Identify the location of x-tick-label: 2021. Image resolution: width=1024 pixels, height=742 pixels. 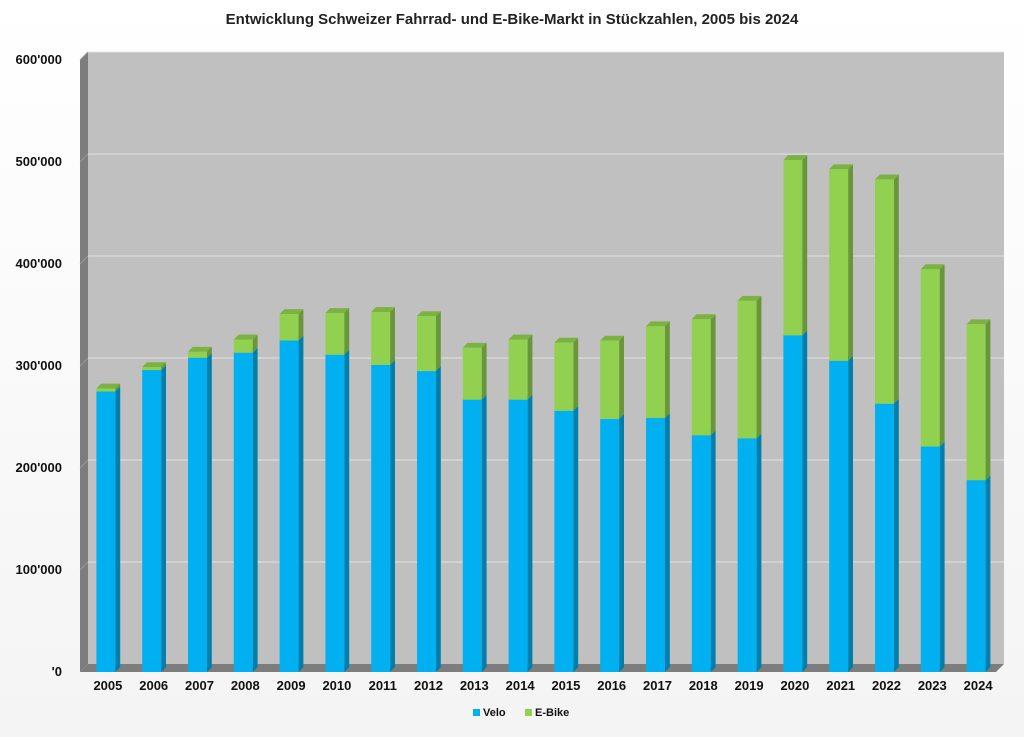
(840, 685).